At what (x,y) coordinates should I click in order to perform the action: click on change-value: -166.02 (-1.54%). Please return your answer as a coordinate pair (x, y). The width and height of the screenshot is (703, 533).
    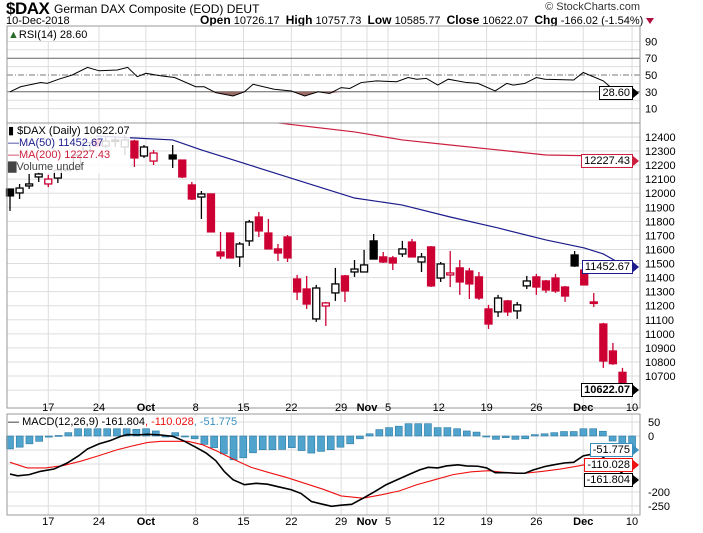
    Looking at the image, I should click on (602, 21).